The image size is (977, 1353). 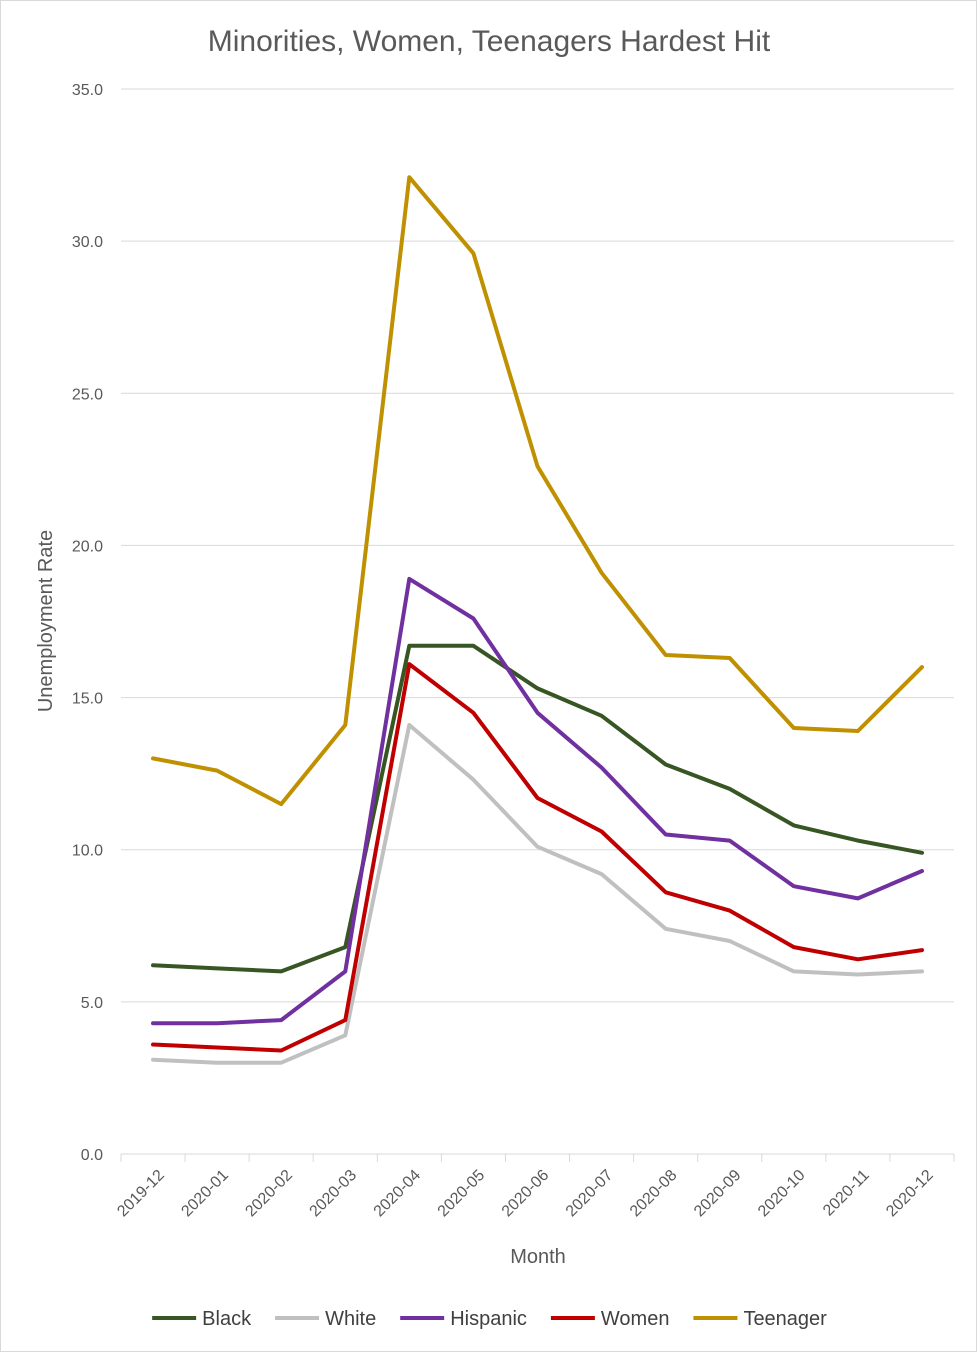 What do you see at coordinates (910, 1194) in the screenshot?
I see `x-tick-label: 2020-12` at bounding box center [910, 1194].